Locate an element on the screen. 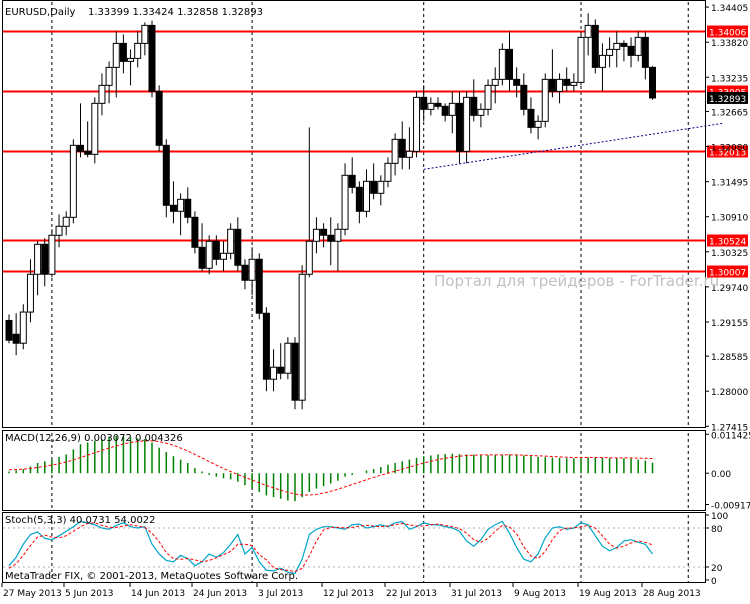 This screenshot has width=750, height=604. time-tick-label: 3 Jul 2013 is located at coordinates (280, 594).